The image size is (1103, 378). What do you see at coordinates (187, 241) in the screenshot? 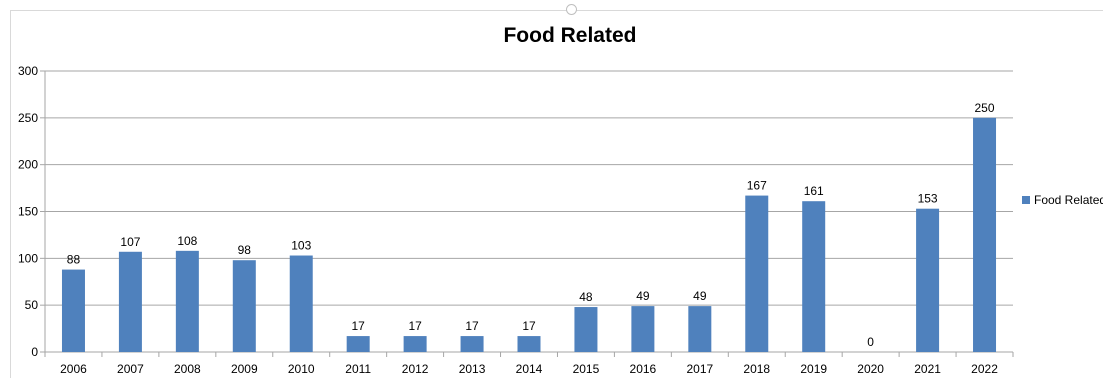
I see `data-label: 108` at bounding box center [187, 241].